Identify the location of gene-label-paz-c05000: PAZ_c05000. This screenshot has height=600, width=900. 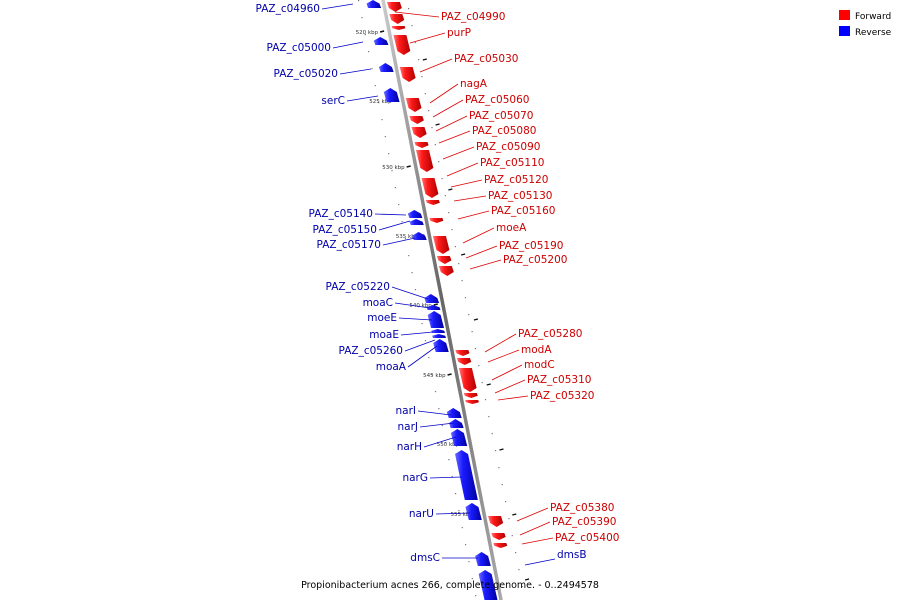
(299, 48).